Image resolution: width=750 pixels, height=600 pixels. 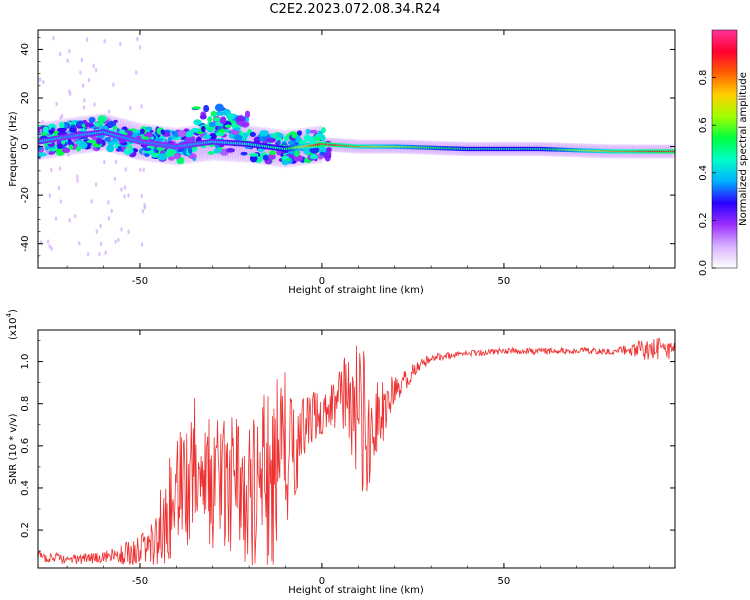 I want to click on snr-ytick-label: 1.0, so click(x=25, y=362).